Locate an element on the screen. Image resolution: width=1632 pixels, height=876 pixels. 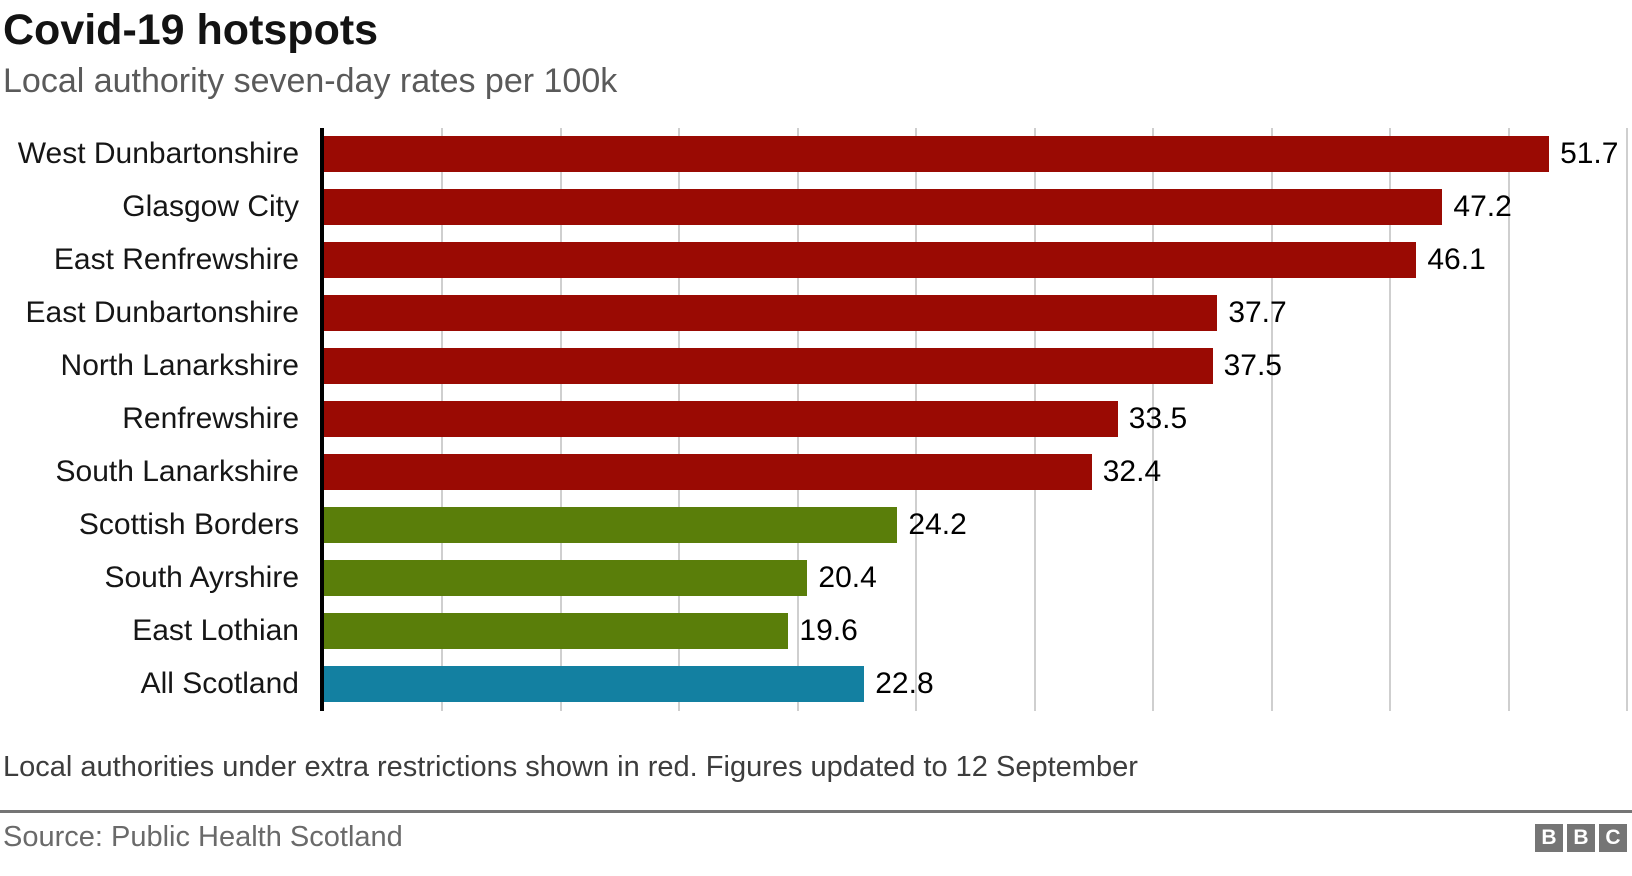
plot-cell: 37.7 is located at coordinates (978, 313).